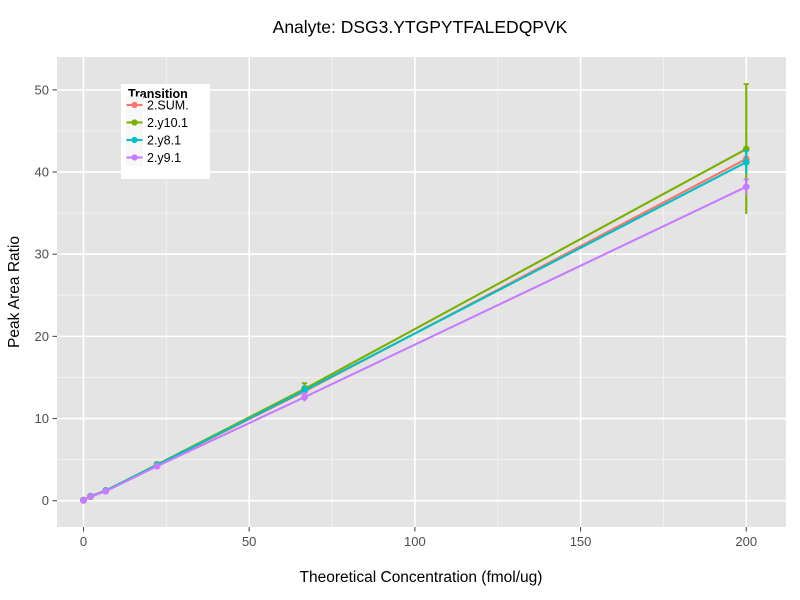  Describe the element at coordinates (45, 500) in the screenshot. I see `y-tick-label: 0` at that location.